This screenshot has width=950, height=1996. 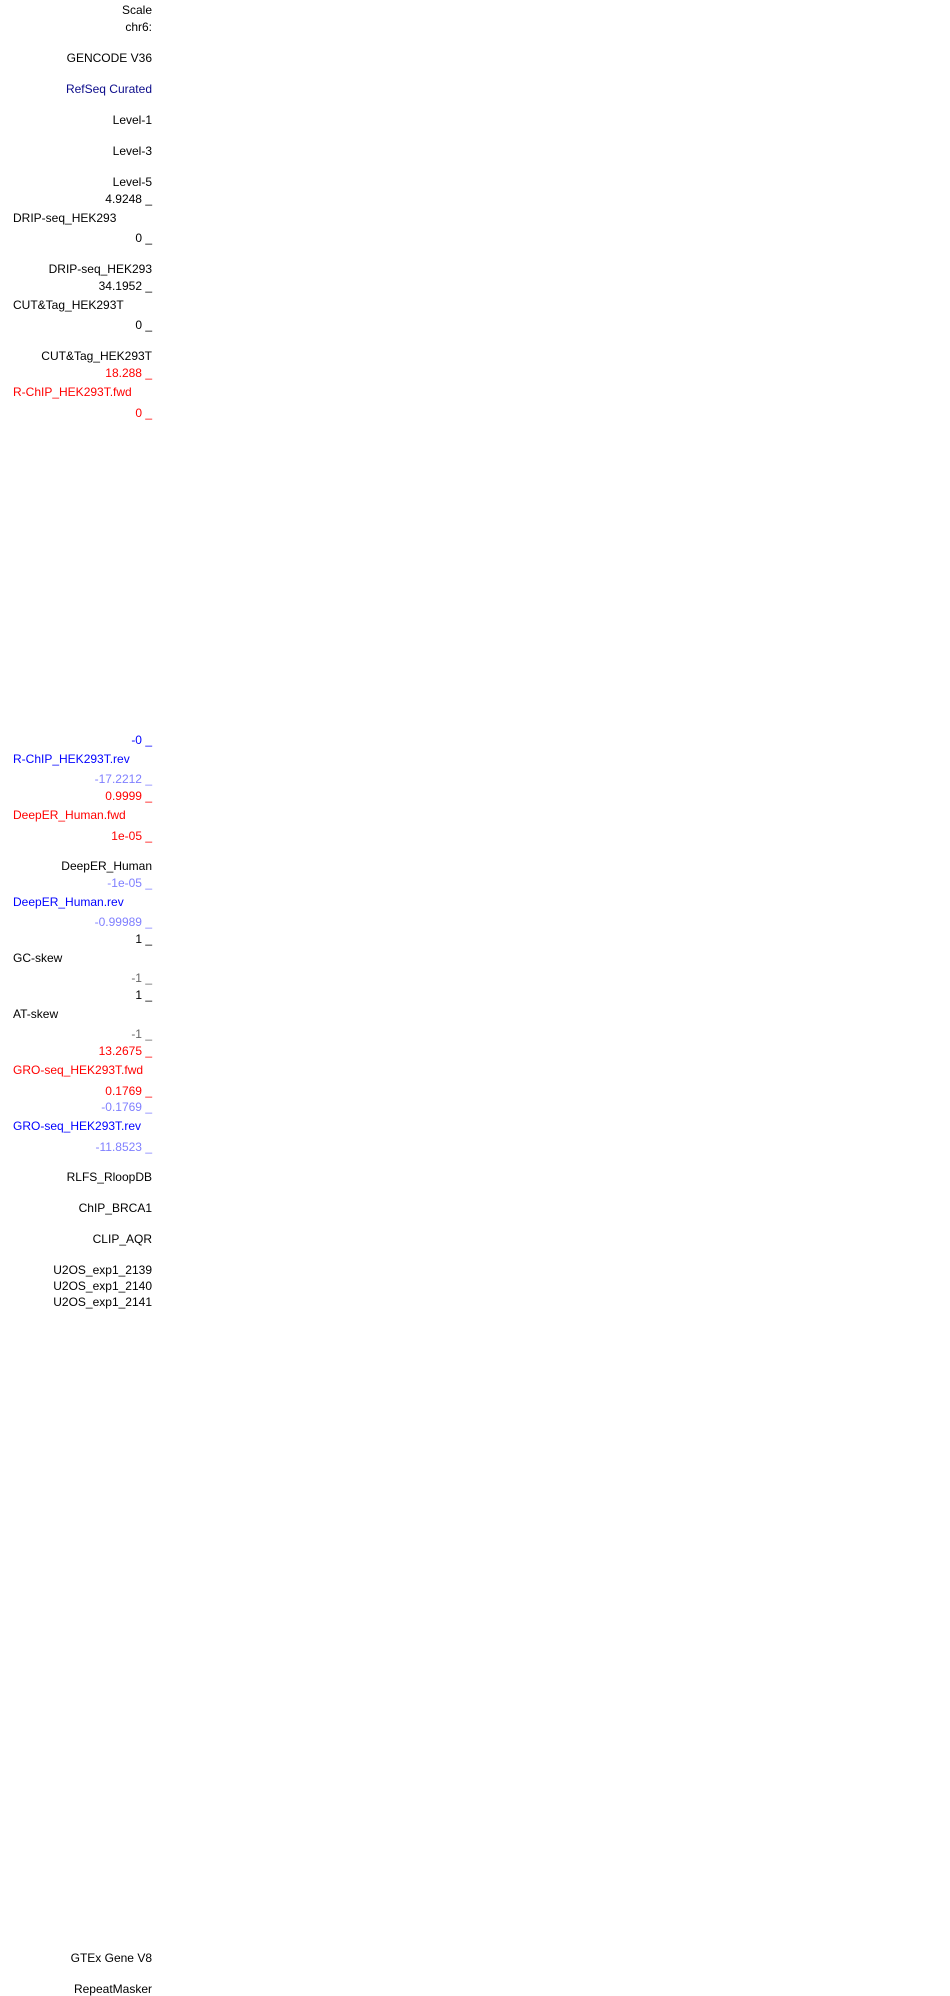 What do you see at coordinates (143, 238) in the screenshot?
I see `drip-axis-min: 0 _` at bounding box center [143, 238].